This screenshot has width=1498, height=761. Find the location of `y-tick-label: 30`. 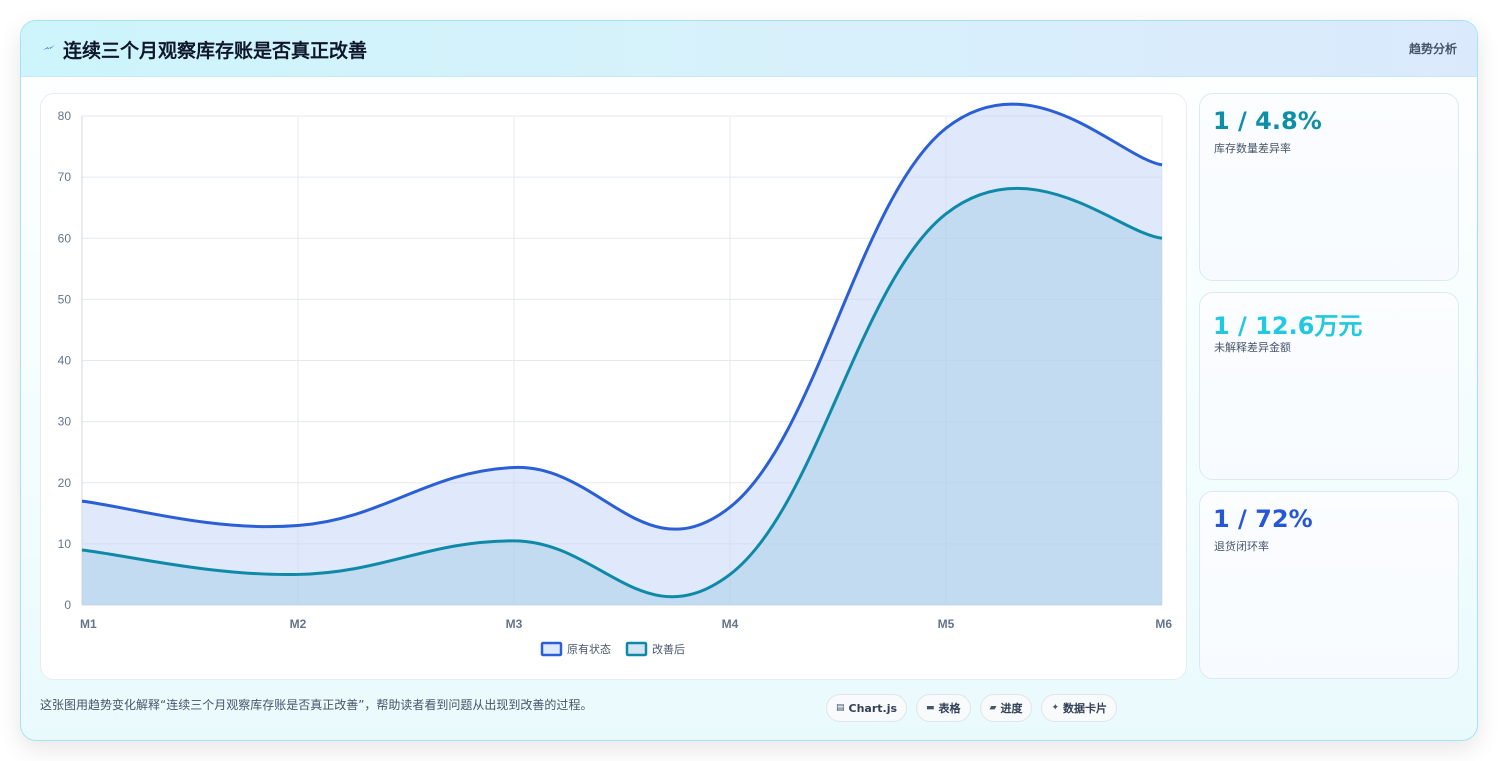

y-tick-label: 30 is located at coordinates (65, 422).